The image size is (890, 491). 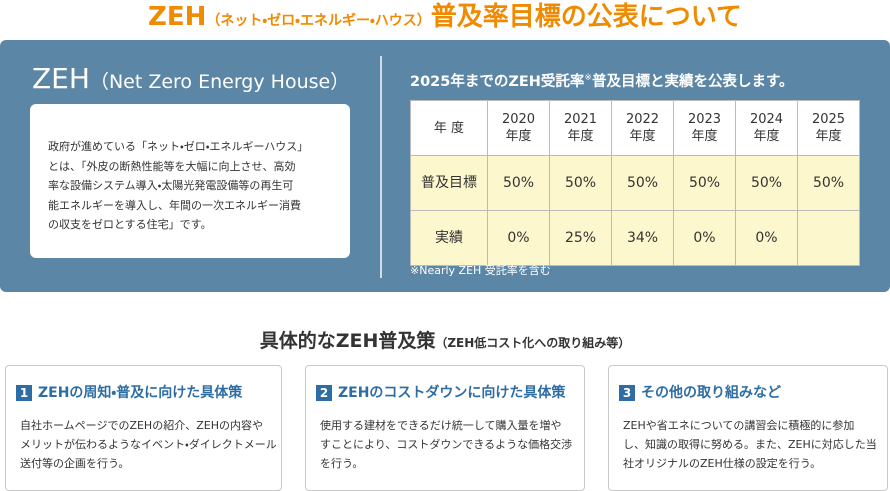 I want to click on heading-mark: ※, so click(x=588, y=78).